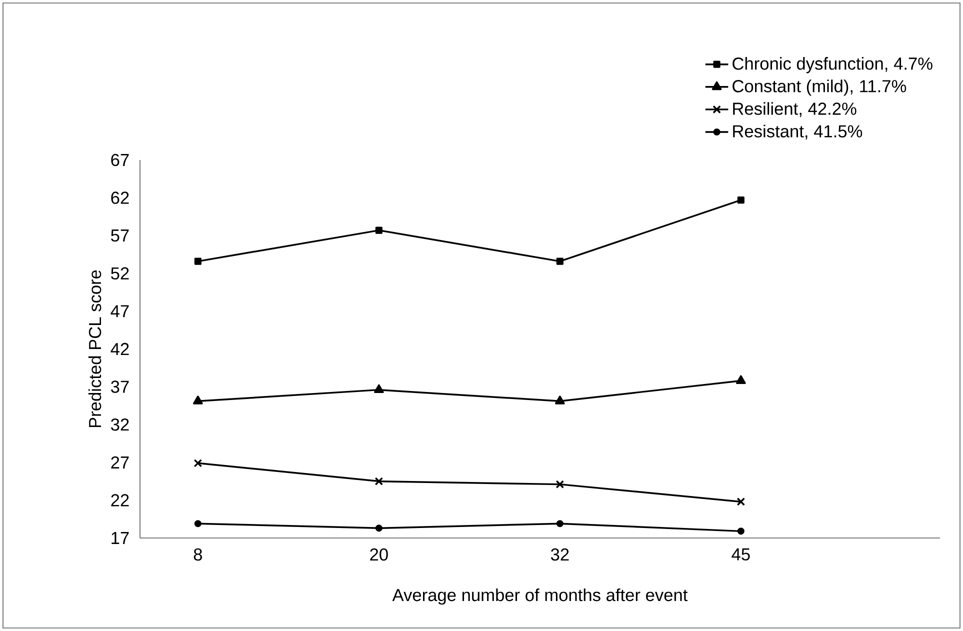 The width and height of the screenshot is (963, 631). What do you see at coordinates (794, 109) in the screenshot?
I see `legend-label: Resilient, 42.2%` at bounding box center [794, 109].